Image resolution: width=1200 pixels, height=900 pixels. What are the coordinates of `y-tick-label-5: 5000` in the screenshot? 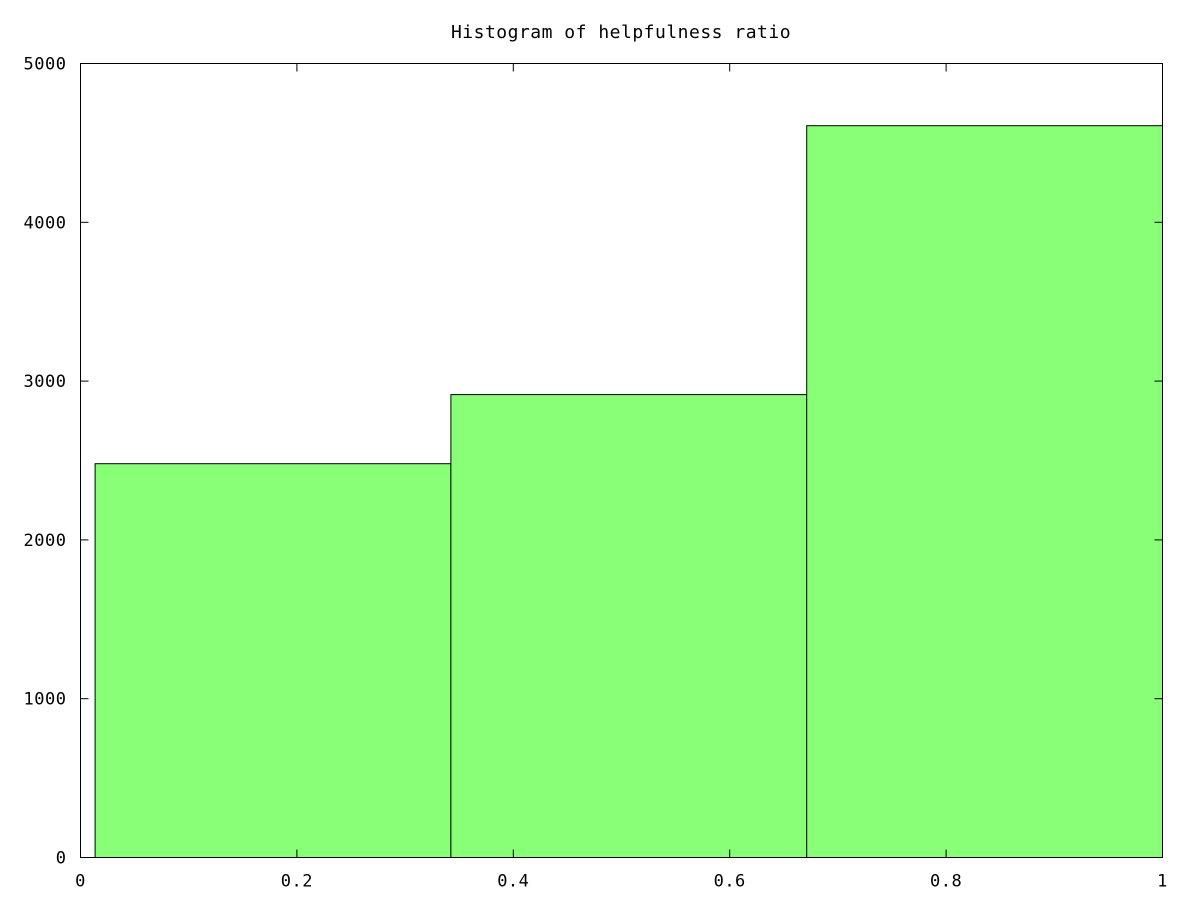 It's located at (45, 65).